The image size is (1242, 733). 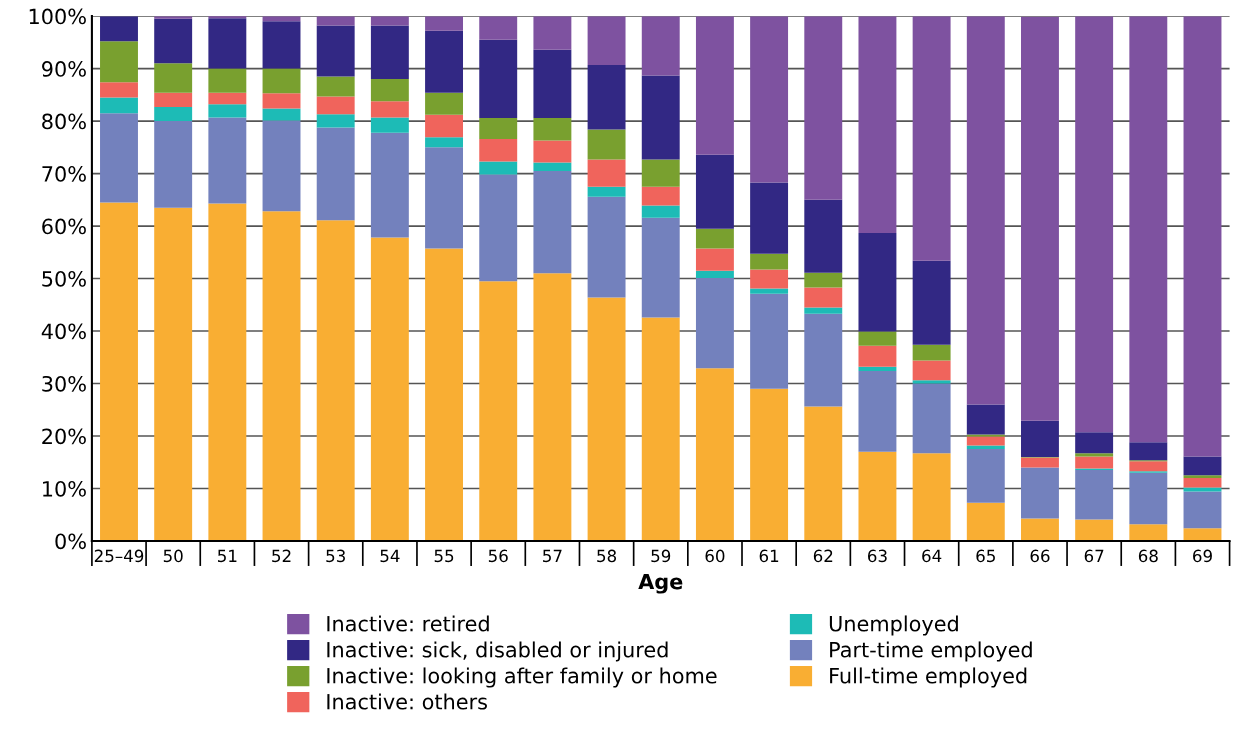 I want to click on y-tick-label: 50%, so click(x=64, y=278).